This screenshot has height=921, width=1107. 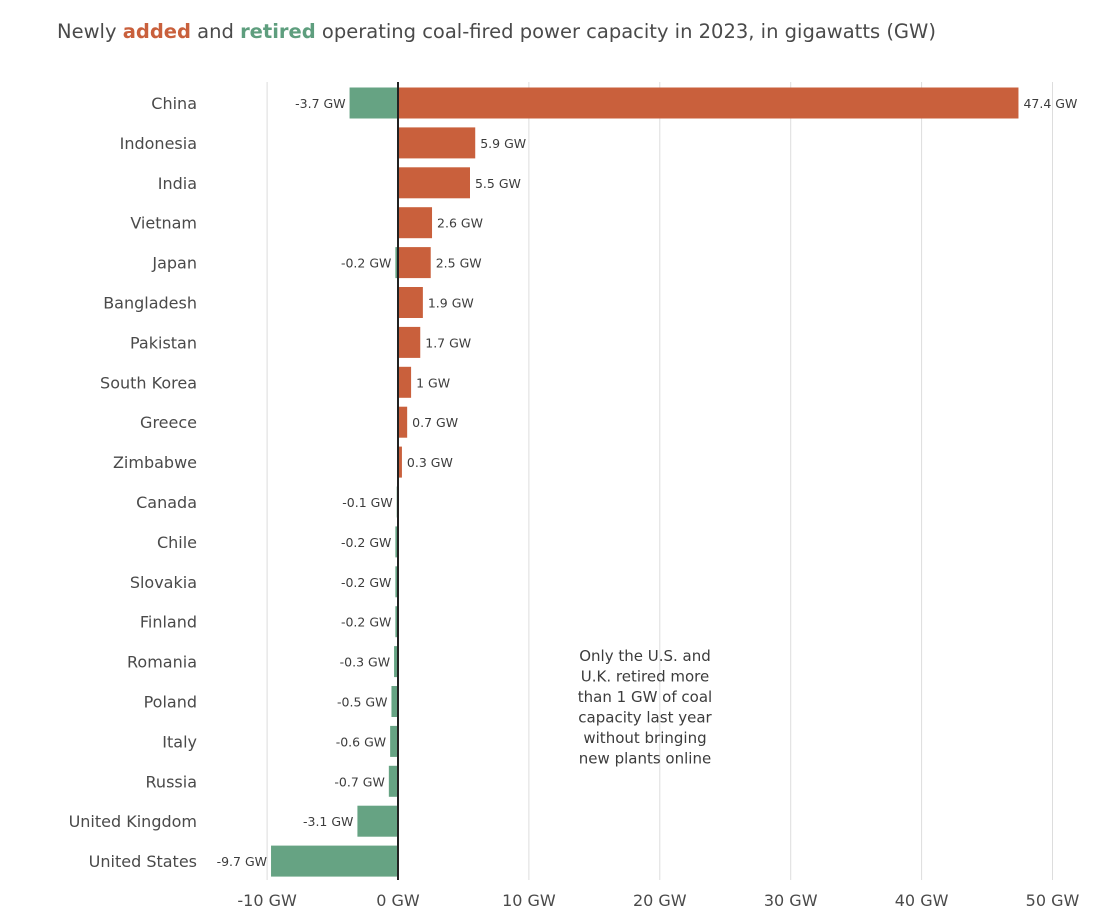 What do you see at coordinates (459, 263) in the screenshot?
I see `data-label-added: 2.5 GW` at bounding box center [459, 263].